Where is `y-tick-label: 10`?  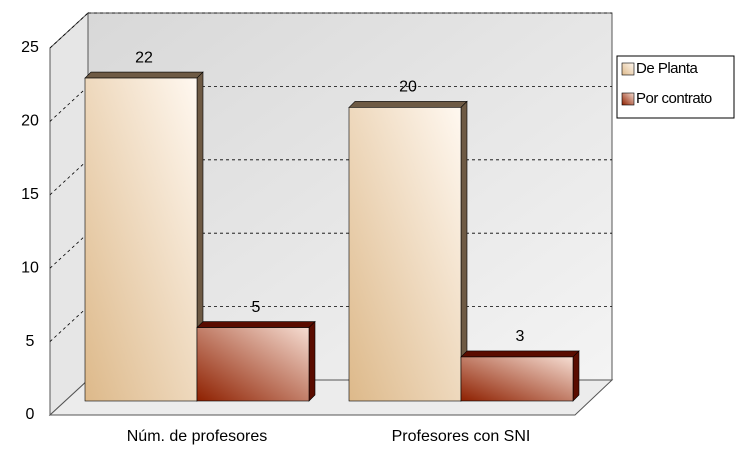 y-tick-label: 10 is located at coordinates (30, 267).